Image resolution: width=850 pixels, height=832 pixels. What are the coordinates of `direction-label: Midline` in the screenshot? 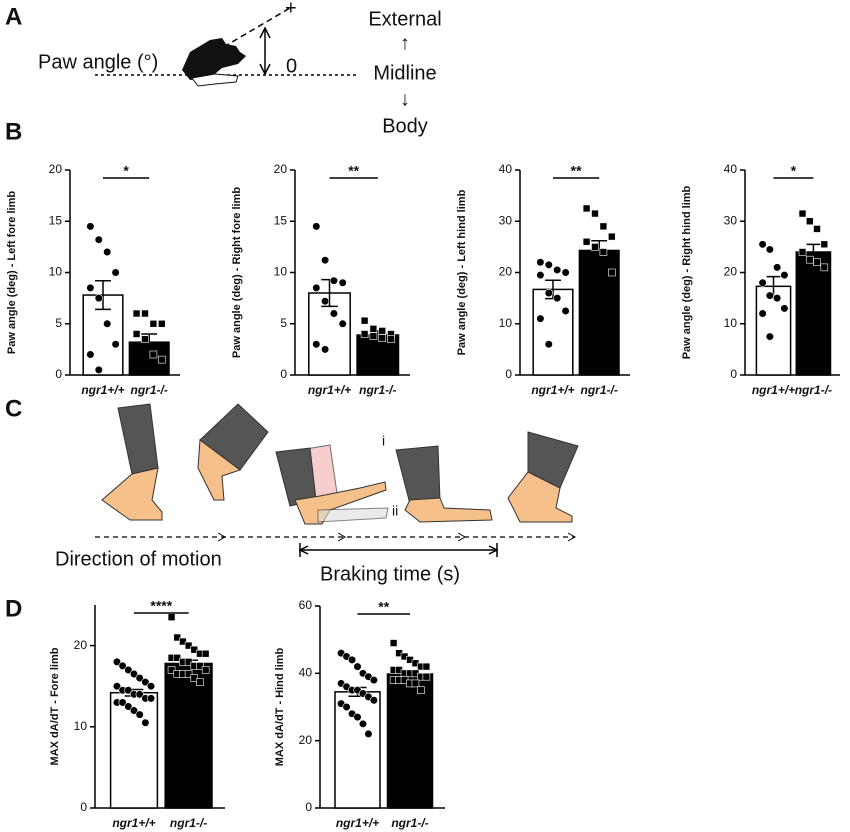 It's located at (404, 73).